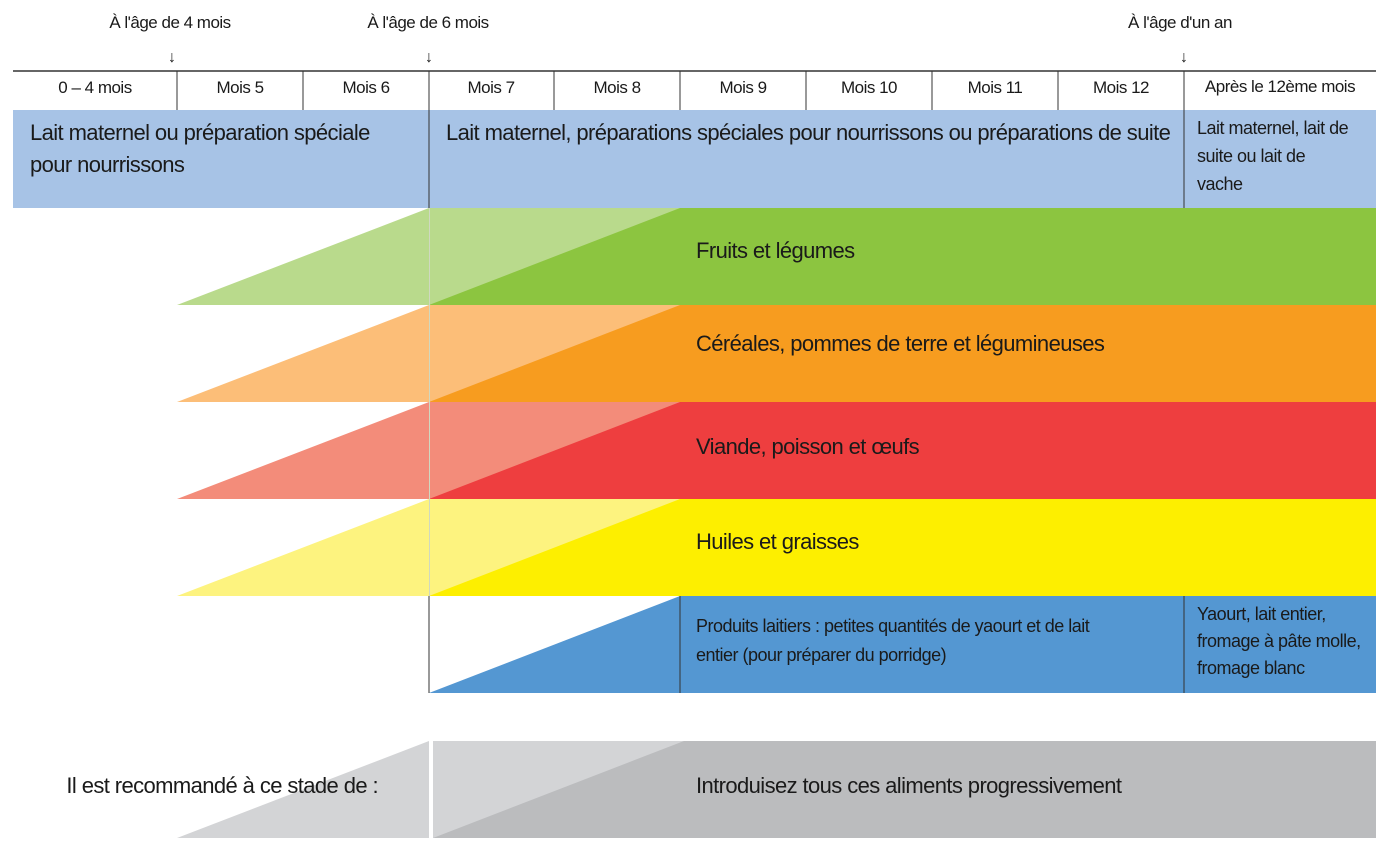 The width and height of the screenshot is (1389, 845). I want to click on meat-wedge-overlay, so click(554, 450).